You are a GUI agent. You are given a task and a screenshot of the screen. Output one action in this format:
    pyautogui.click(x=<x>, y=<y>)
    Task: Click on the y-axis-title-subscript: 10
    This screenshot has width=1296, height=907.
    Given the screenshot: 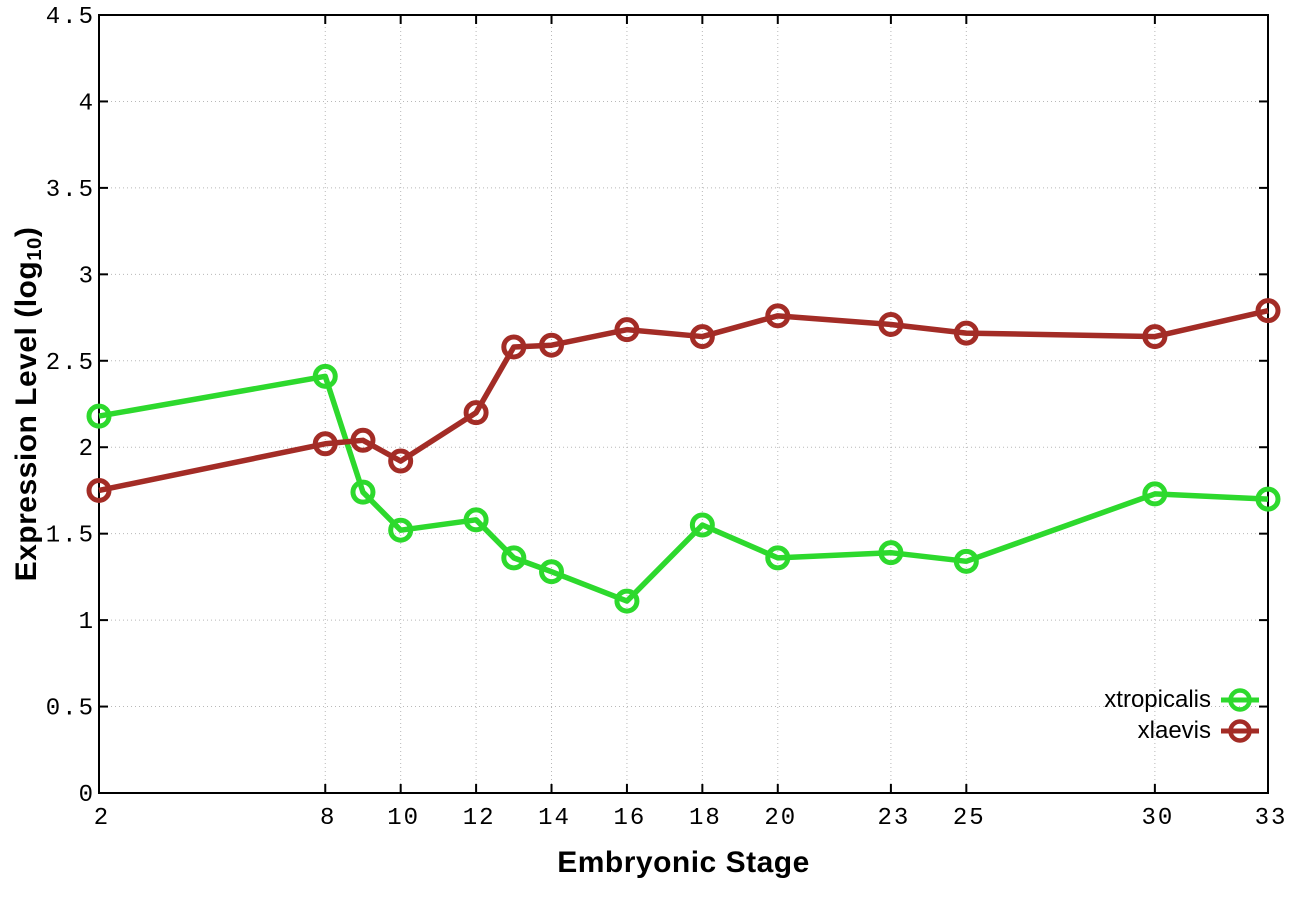 What is the action you would take?
    pyautogui.click(x=35, y=249)
    